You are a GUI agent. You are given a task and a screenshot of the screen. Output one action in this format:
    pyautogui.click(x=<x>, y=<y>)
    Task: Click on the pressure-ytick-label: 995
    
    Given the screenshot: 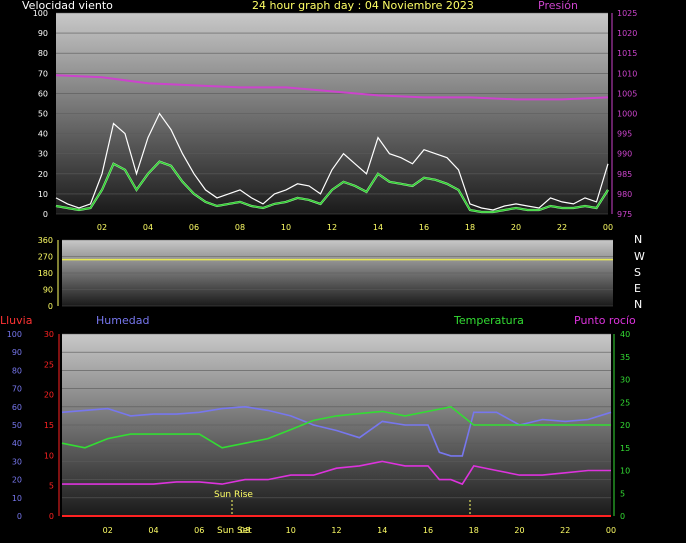 What is the action you would take?
    pyautogui.click(x=624, y=134)
    